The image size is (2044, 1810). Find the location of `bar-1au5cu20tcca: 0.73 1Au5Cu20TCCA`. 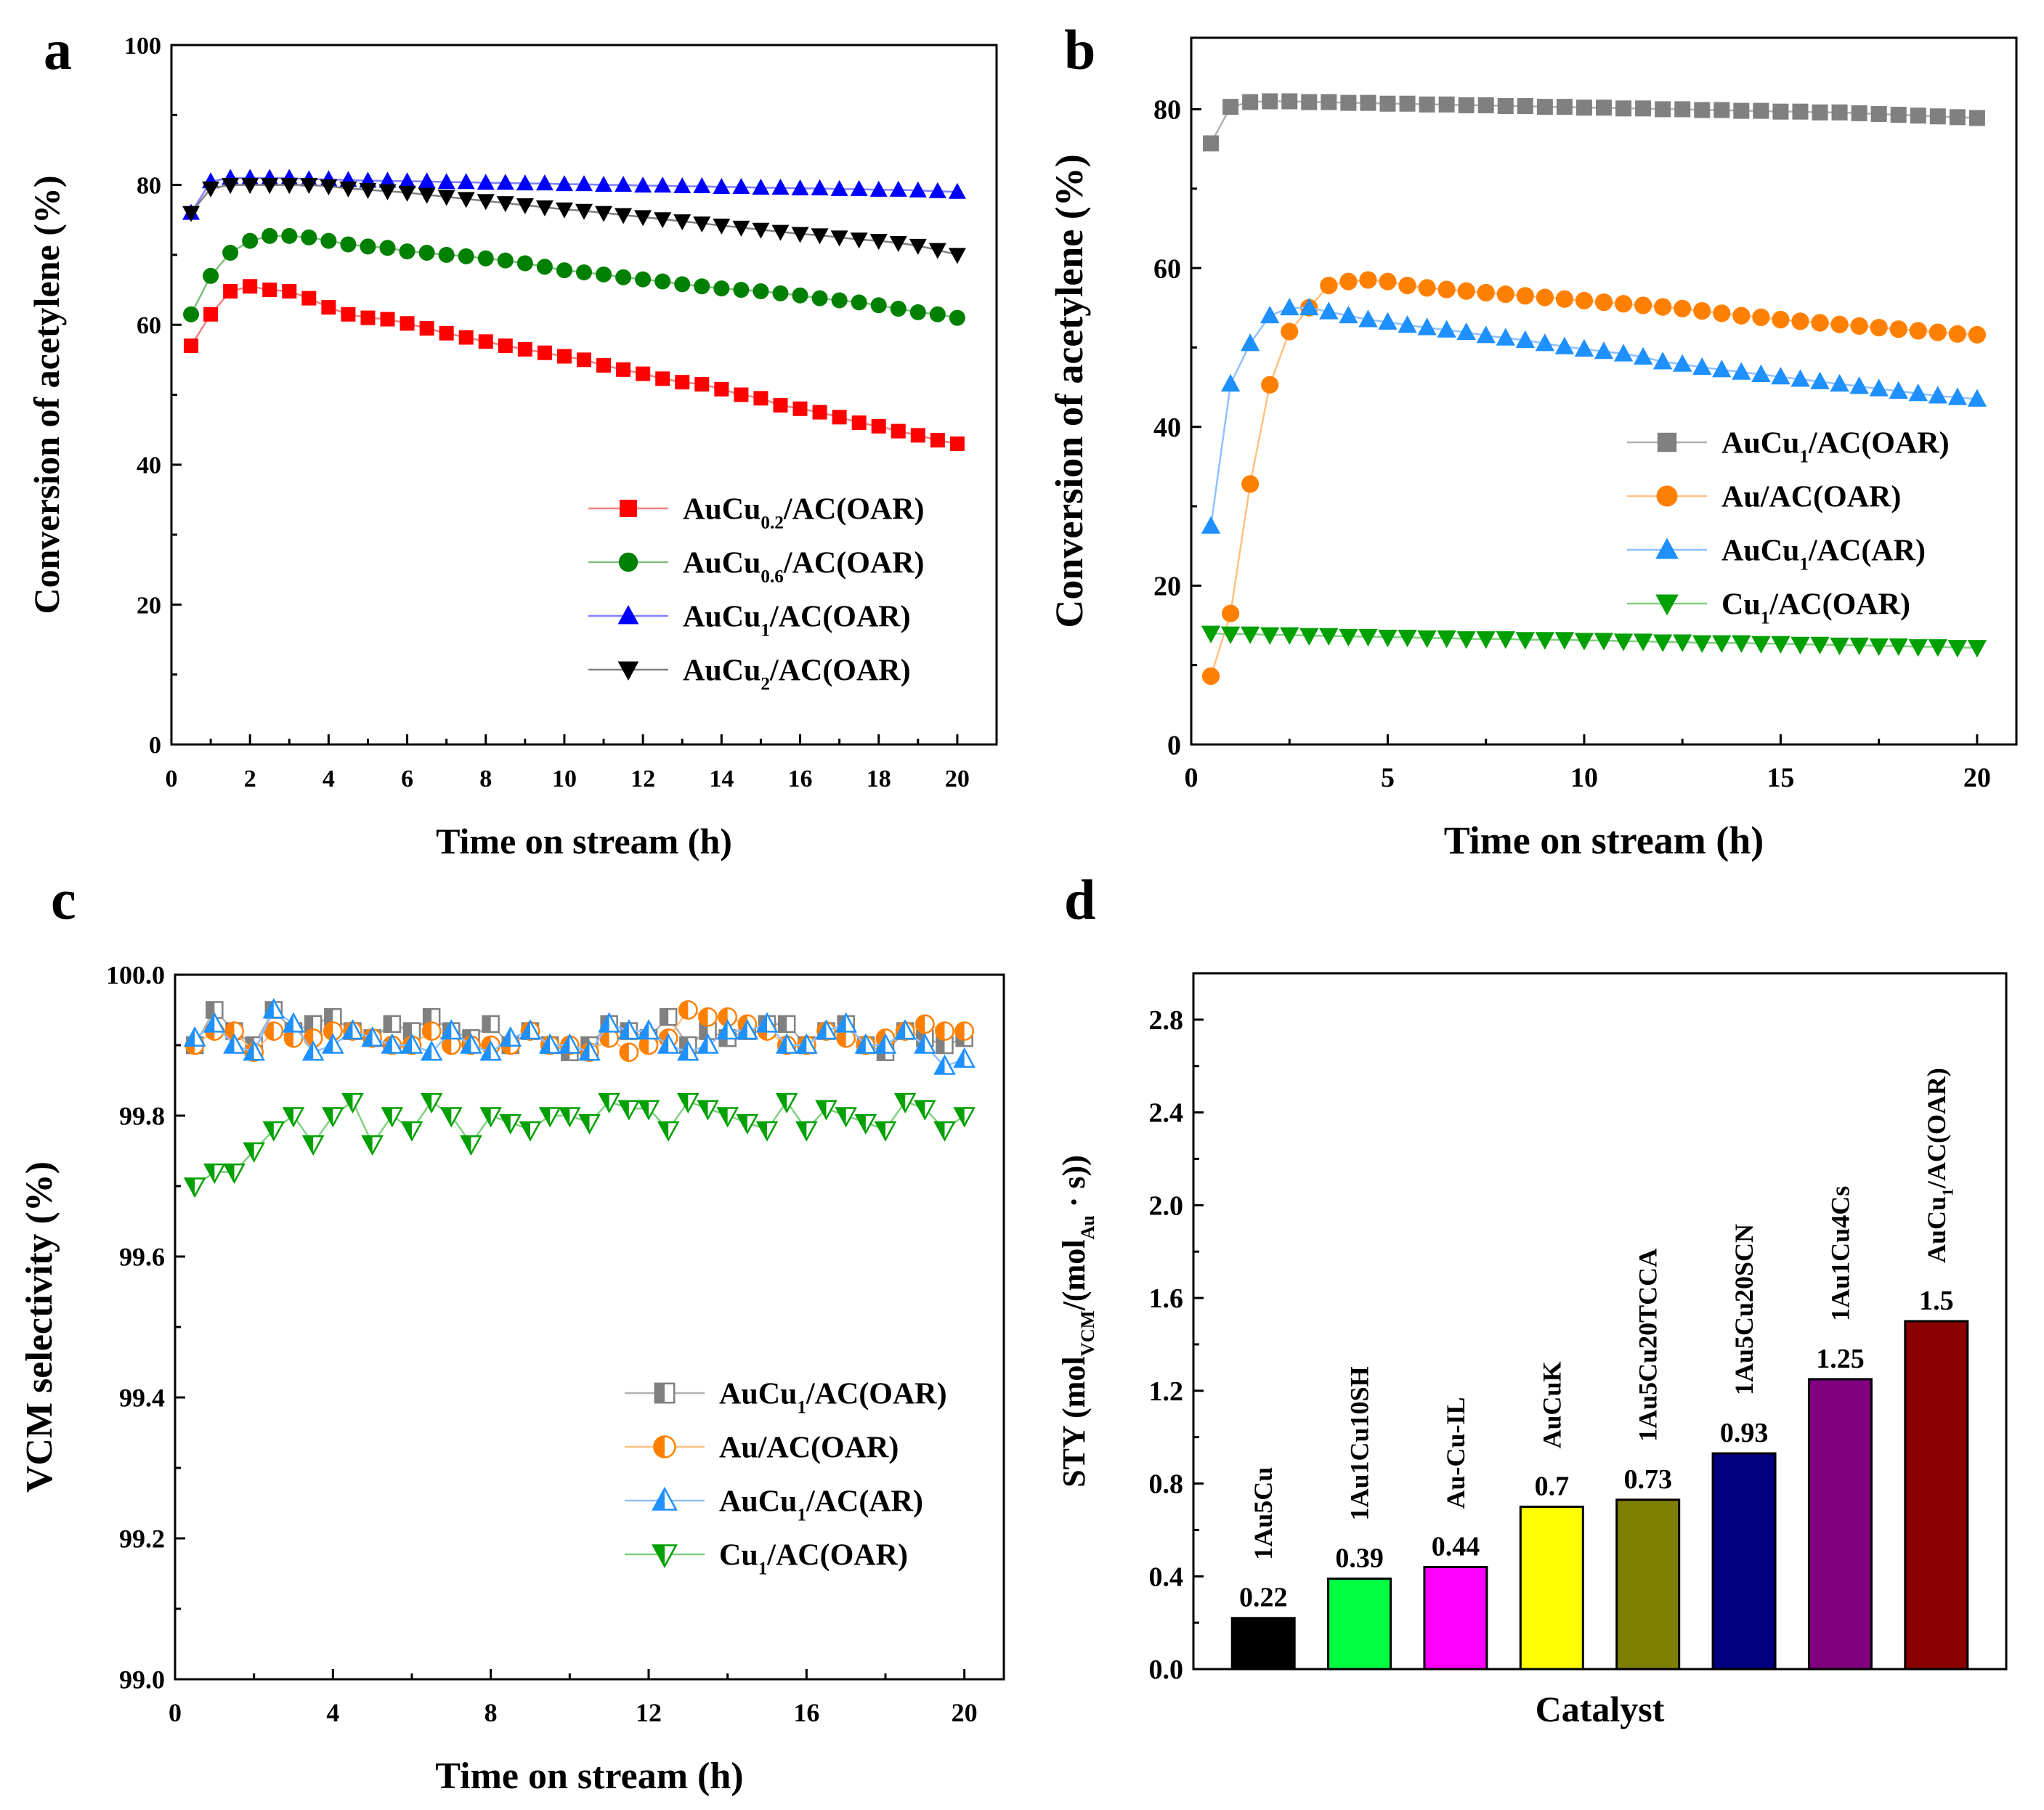

bar-1au5cu20tcca: 0.73 1Au5Cu20TCCA is located at coordinates (1648, 1460).